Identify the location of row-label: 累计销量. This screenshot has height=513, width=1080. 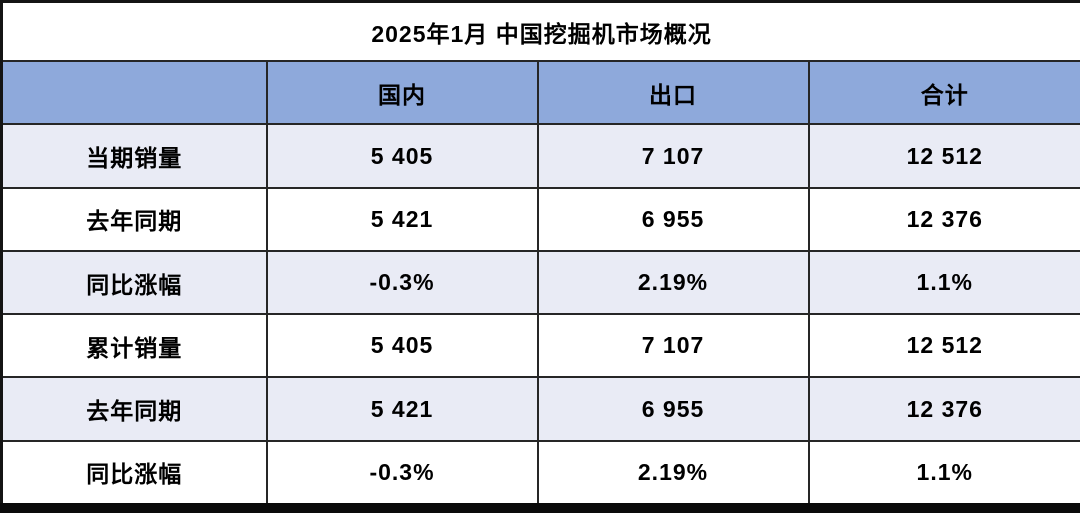
(134, 346).